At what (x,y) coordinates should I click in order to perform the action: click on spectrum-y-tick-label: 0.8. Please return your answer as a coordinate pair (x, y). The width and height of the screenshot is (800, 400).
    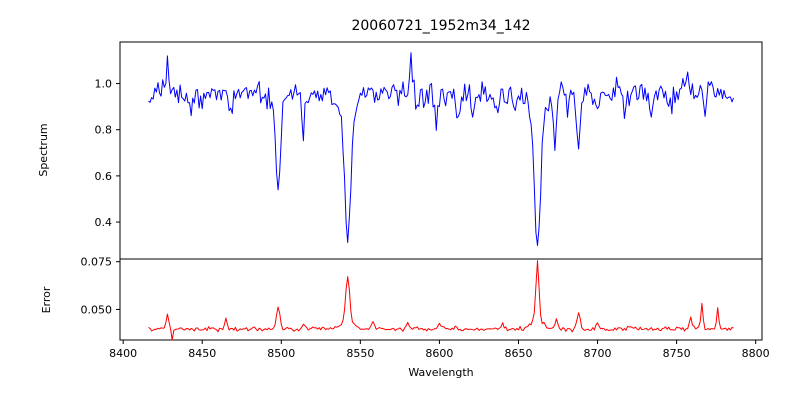
    Looking at the image, I should click on (104, 130).